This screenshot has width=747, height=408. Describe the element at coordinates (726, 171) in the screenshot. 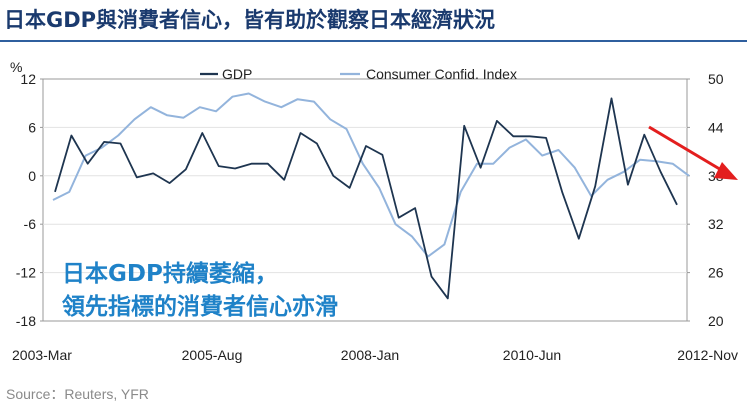

I see `trend-arrow-head` at that location.